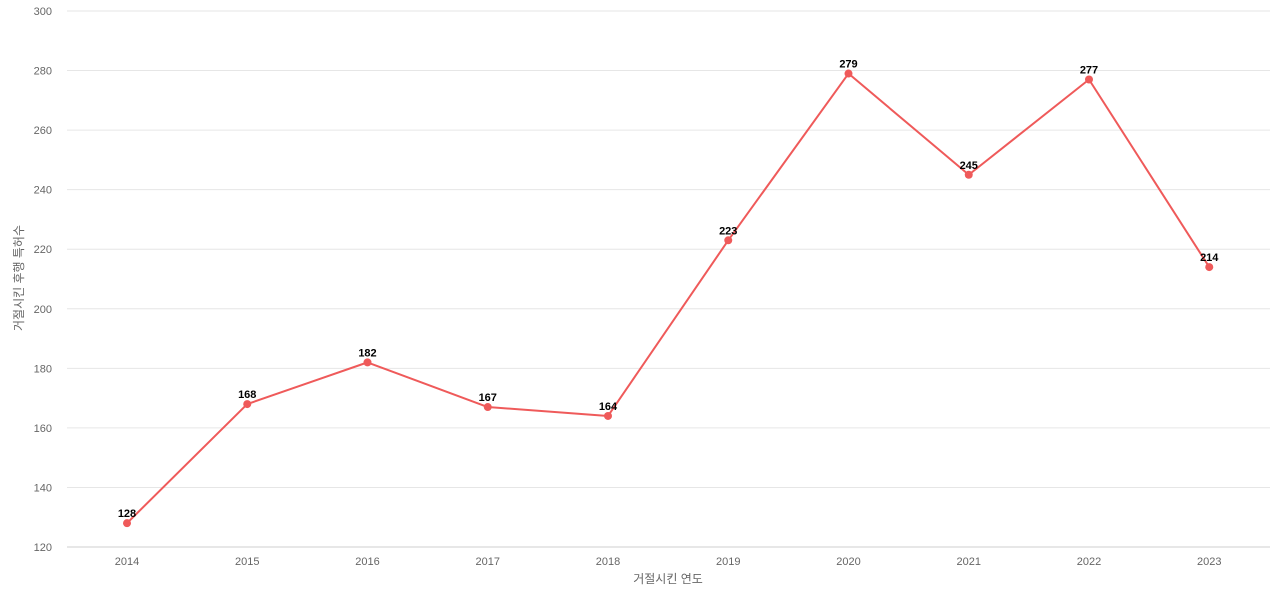  What do you see at coordinates (43, 488) in the screenshot?
I see `y-tick-label: 140` at bounding box center [43, 488].